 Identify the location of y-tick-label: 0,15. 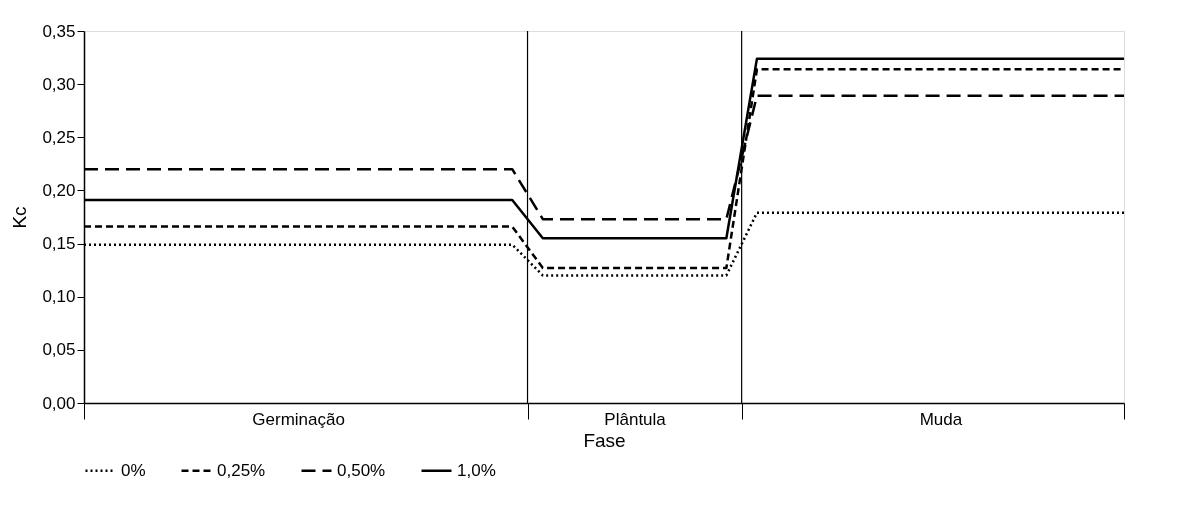
(59, 244).